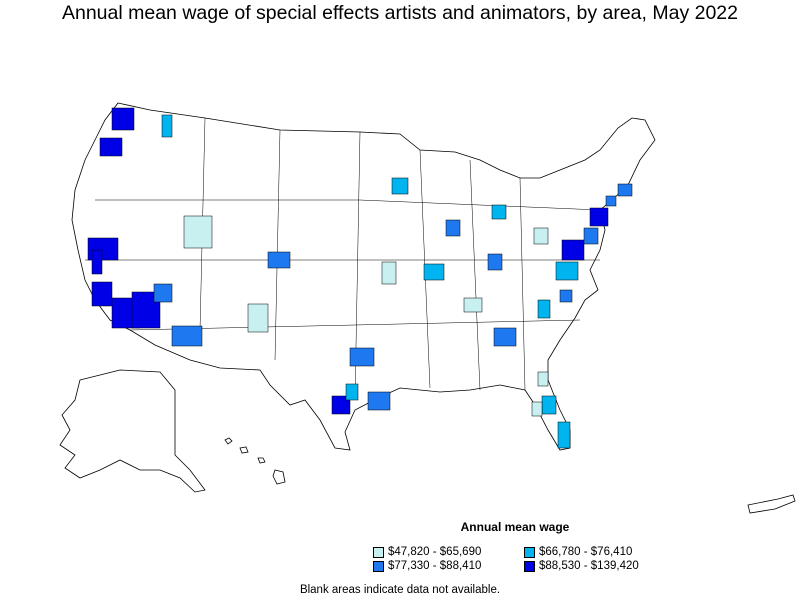  What do you see at coordinates (400, 590) in the screenshot?
I see `footnote: Blank areas indicate data not available.` at bounding box center [400, 590].